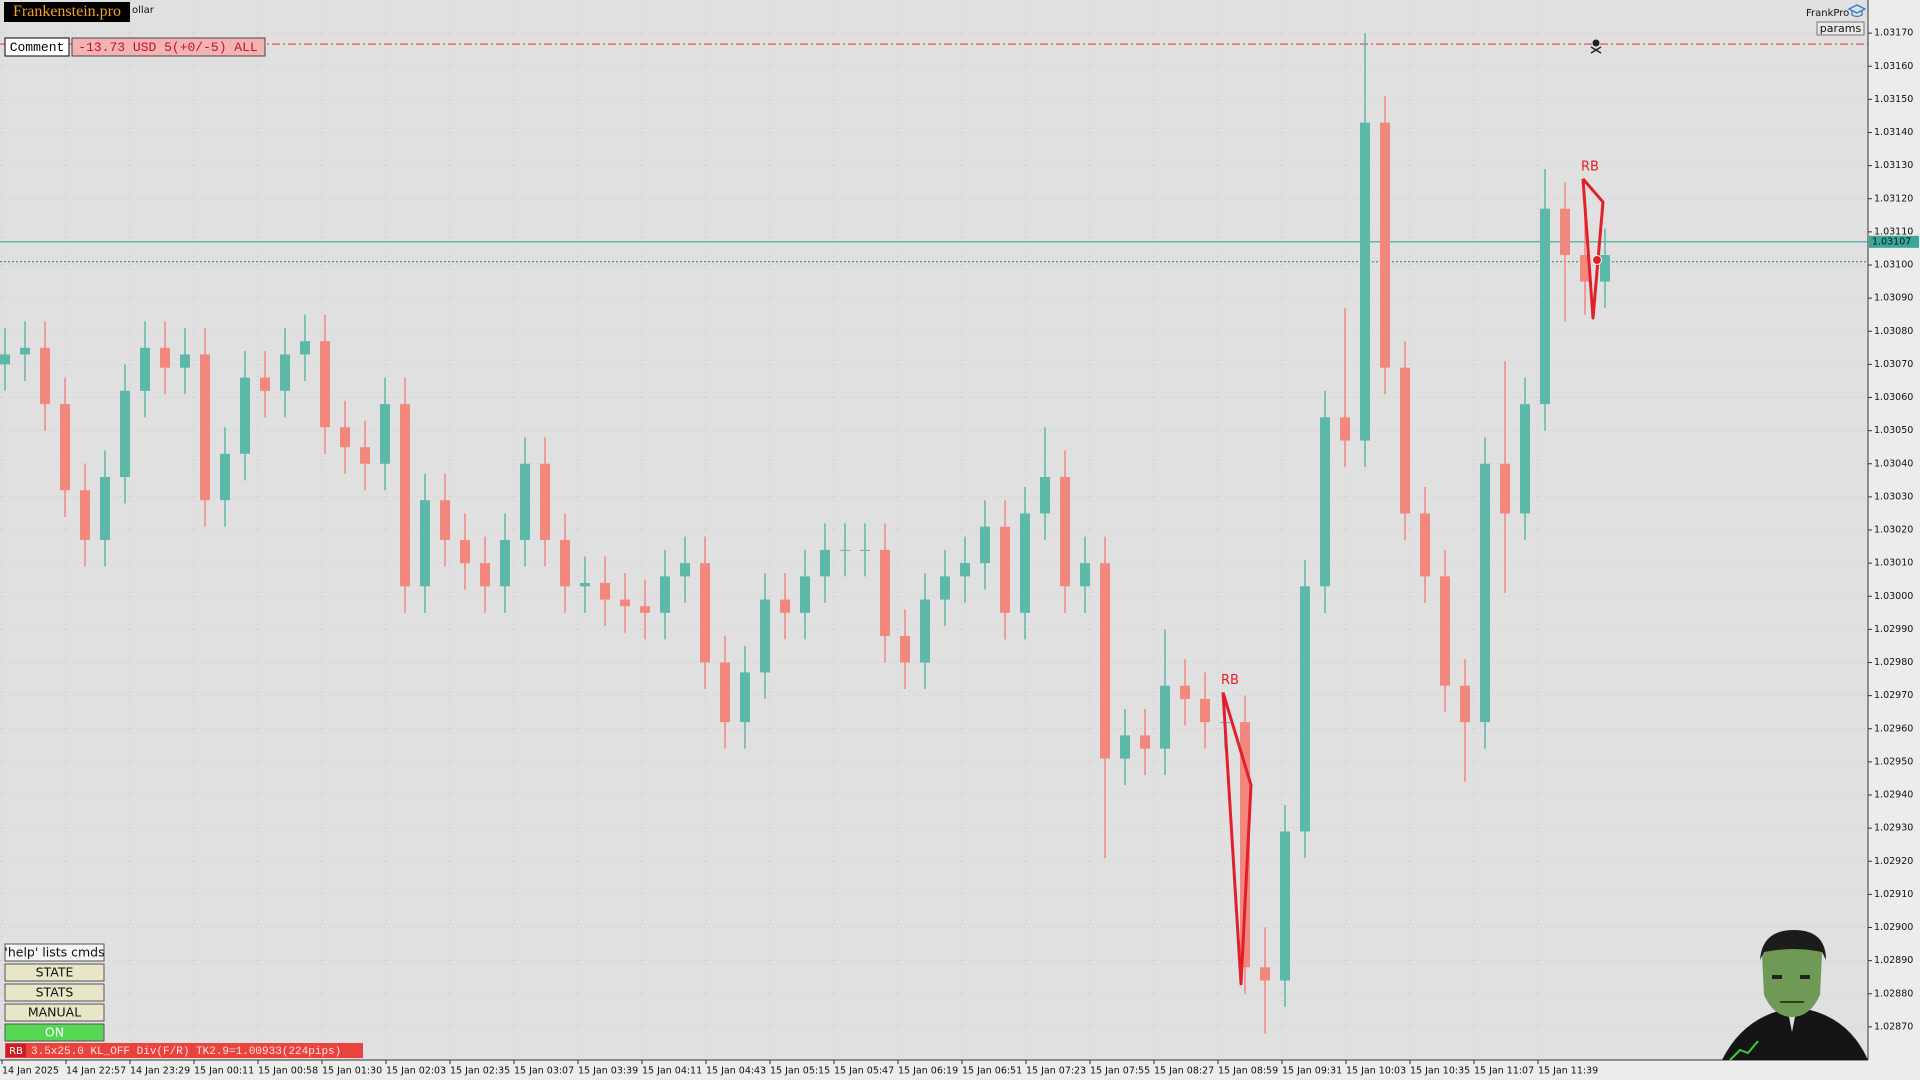  What do you see at coordinates (1237, 838) in the screenshot?
I see `pattern-outline` at bounding box center [1237, 838].